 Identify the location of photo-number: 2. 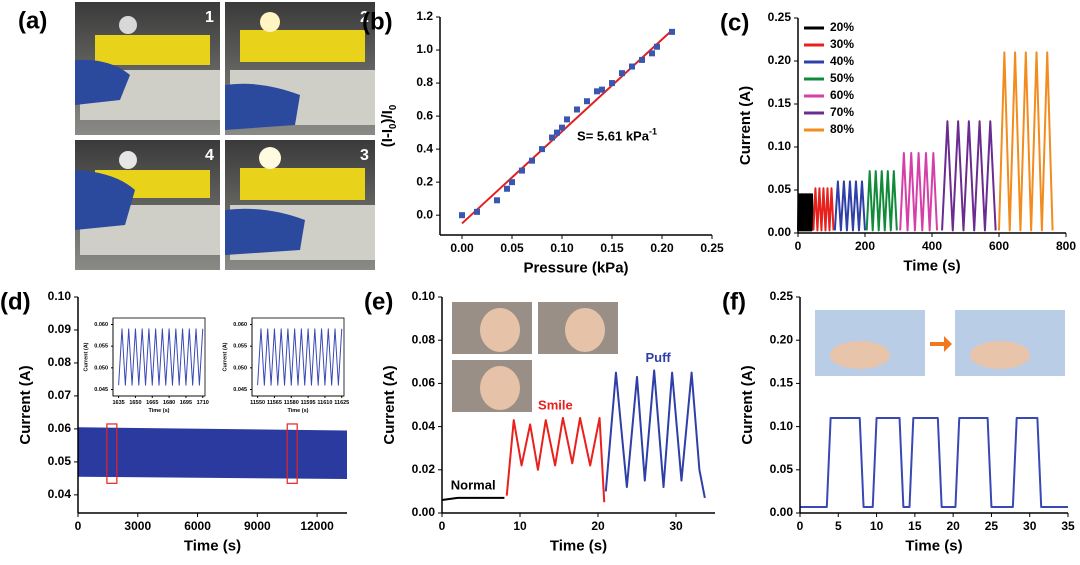
(364, 17).